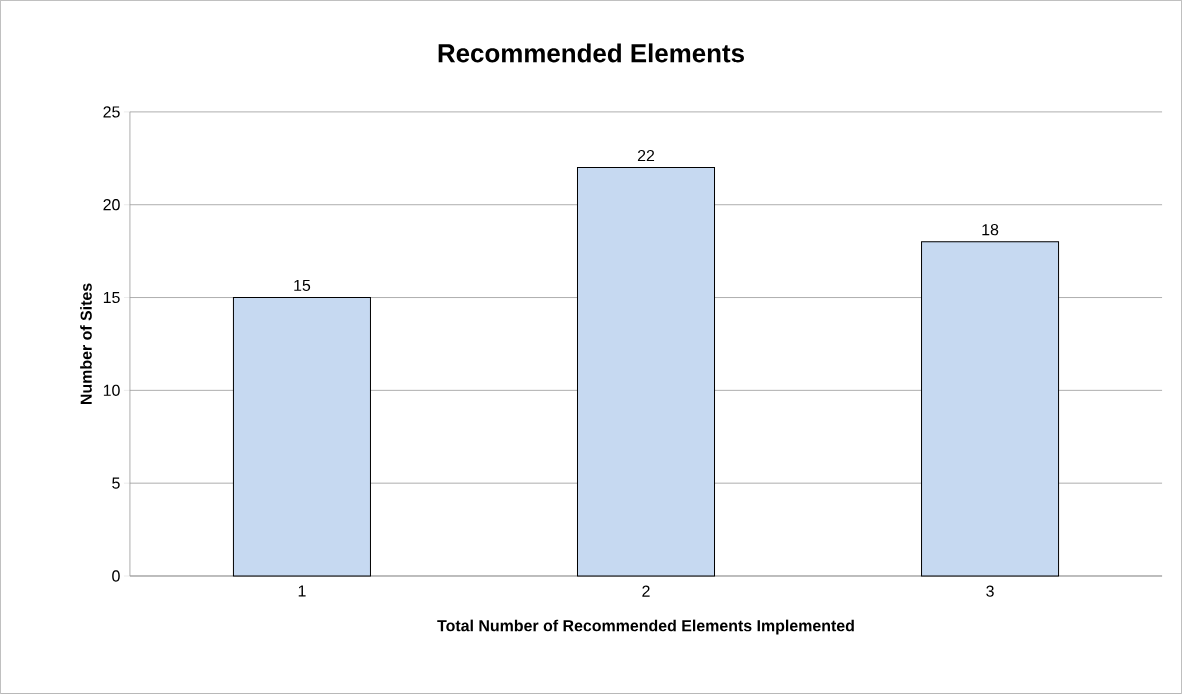 The height and width of the screenshot is (694, 1182). I want to click on x-axis-title: Total Number of Recommended Elements Implemented, so click(645, 627).